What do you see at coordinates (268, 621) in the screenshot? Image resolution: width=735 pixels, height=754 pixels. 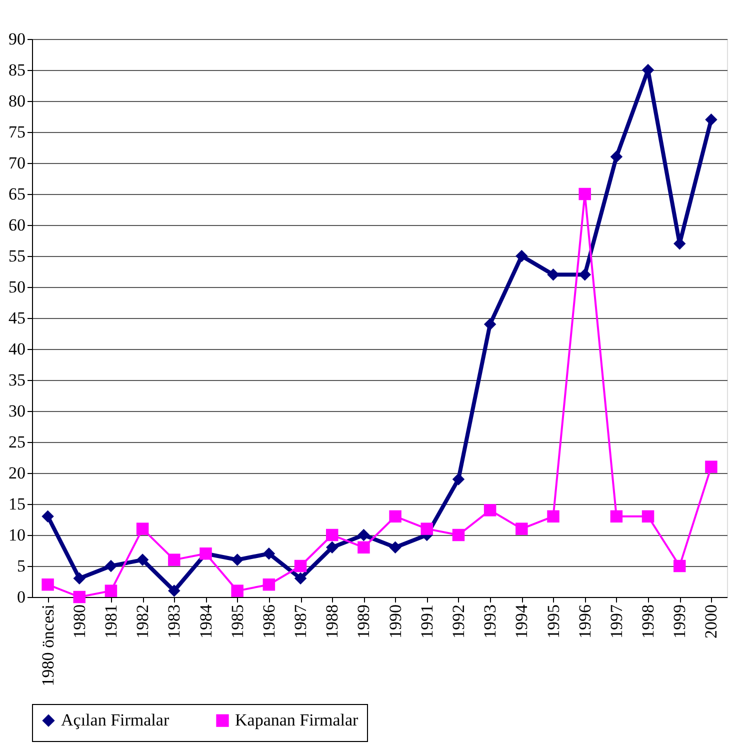 I see `x-tick-label: 1986` at bounding box center [268, 621].